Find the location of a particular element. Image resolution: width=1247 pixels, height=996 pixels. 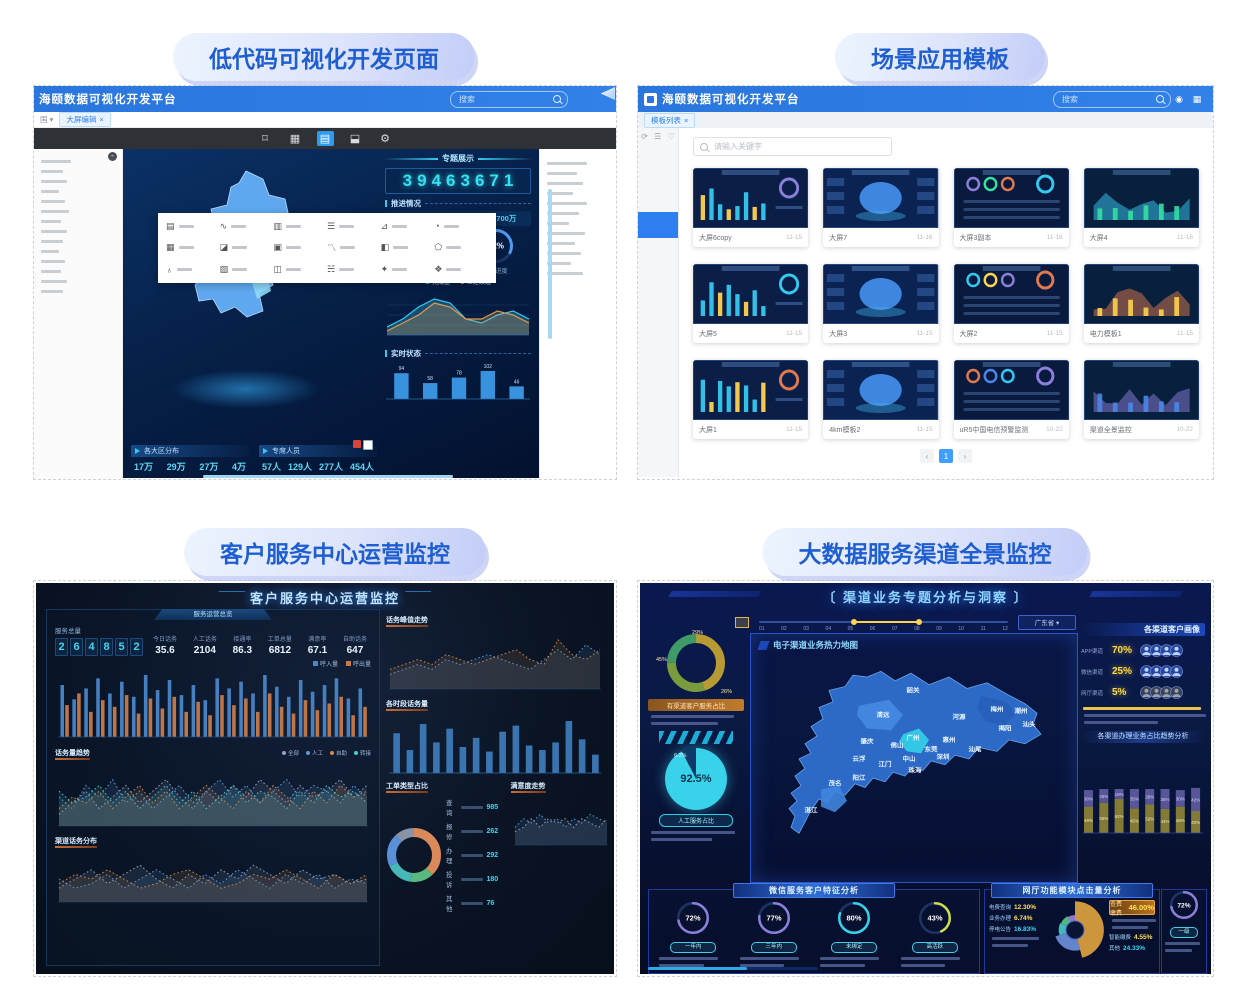

component-item-4: ⊿ is located at coordinates (408, 226).